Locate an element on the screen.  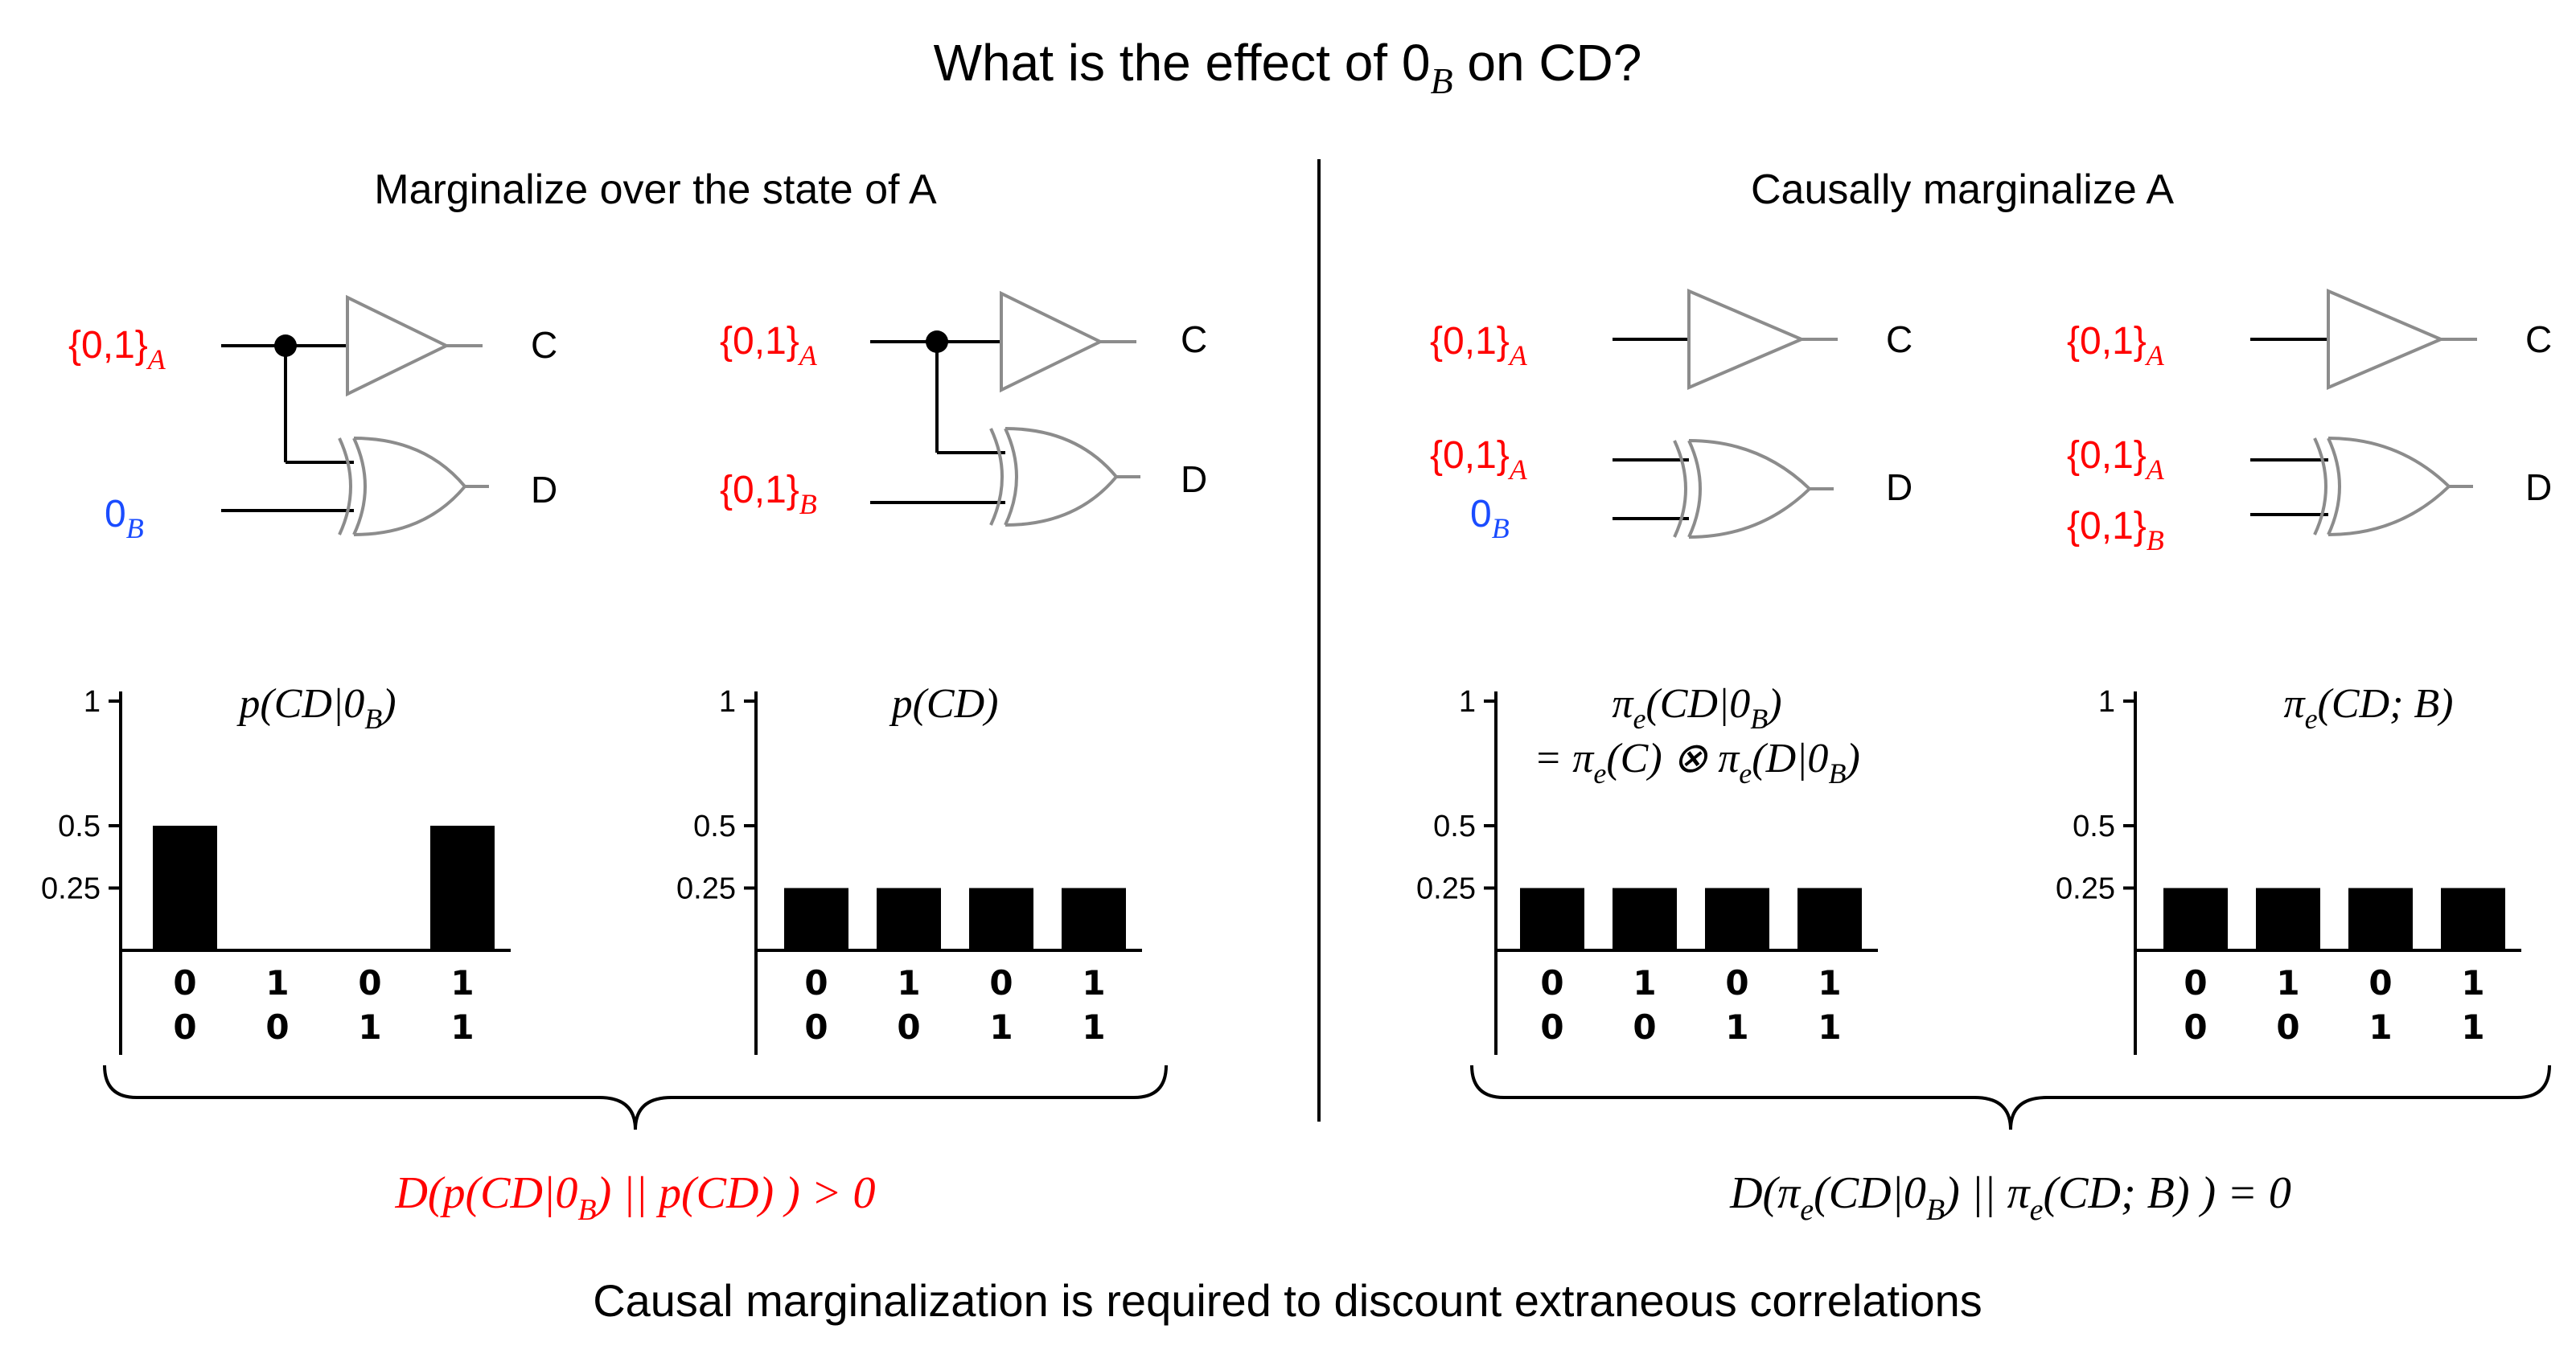
chart-4-title: πe(CD; B) is located at coordinates (2369, 708).